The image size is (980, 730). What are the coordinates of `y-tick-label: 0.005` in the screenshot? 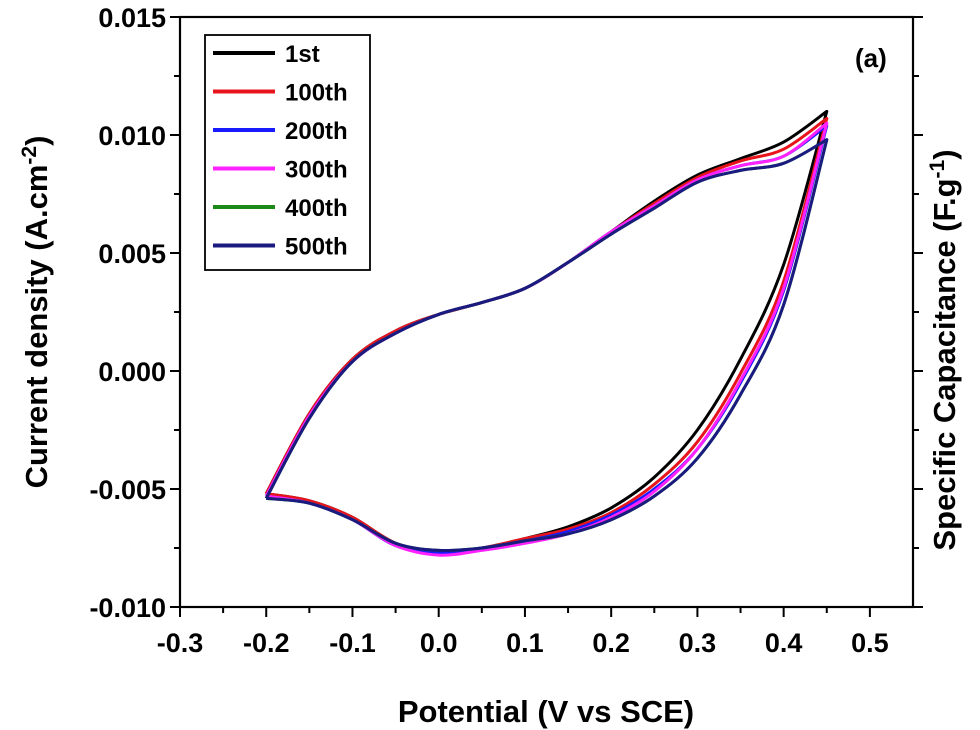 It's located at (132, 254).